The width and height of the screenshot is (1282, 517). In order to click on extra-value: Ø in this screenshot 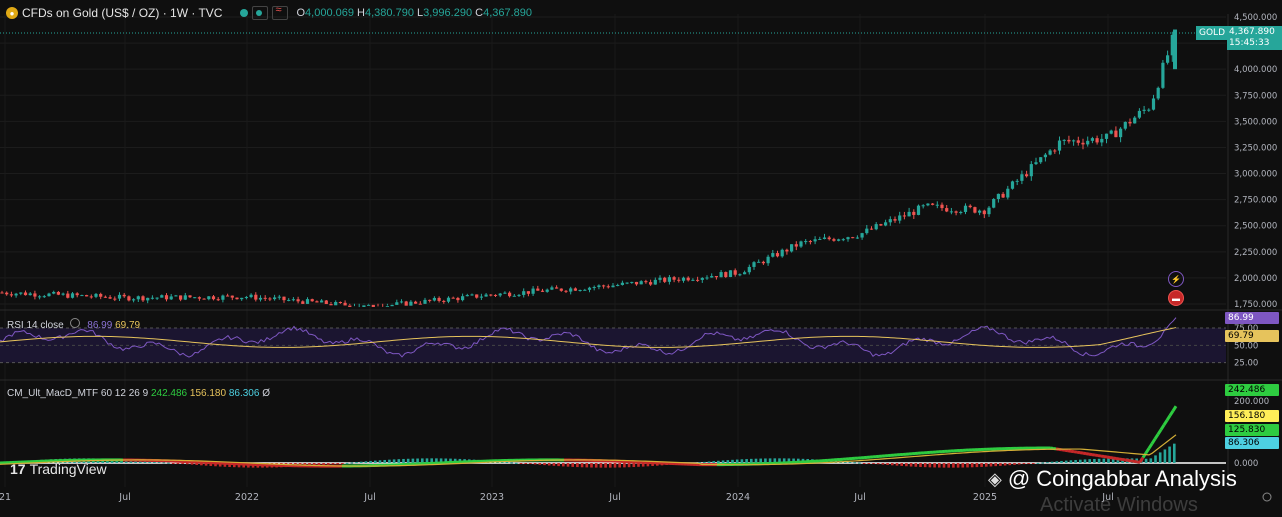, I will do `click(266, 393)`.